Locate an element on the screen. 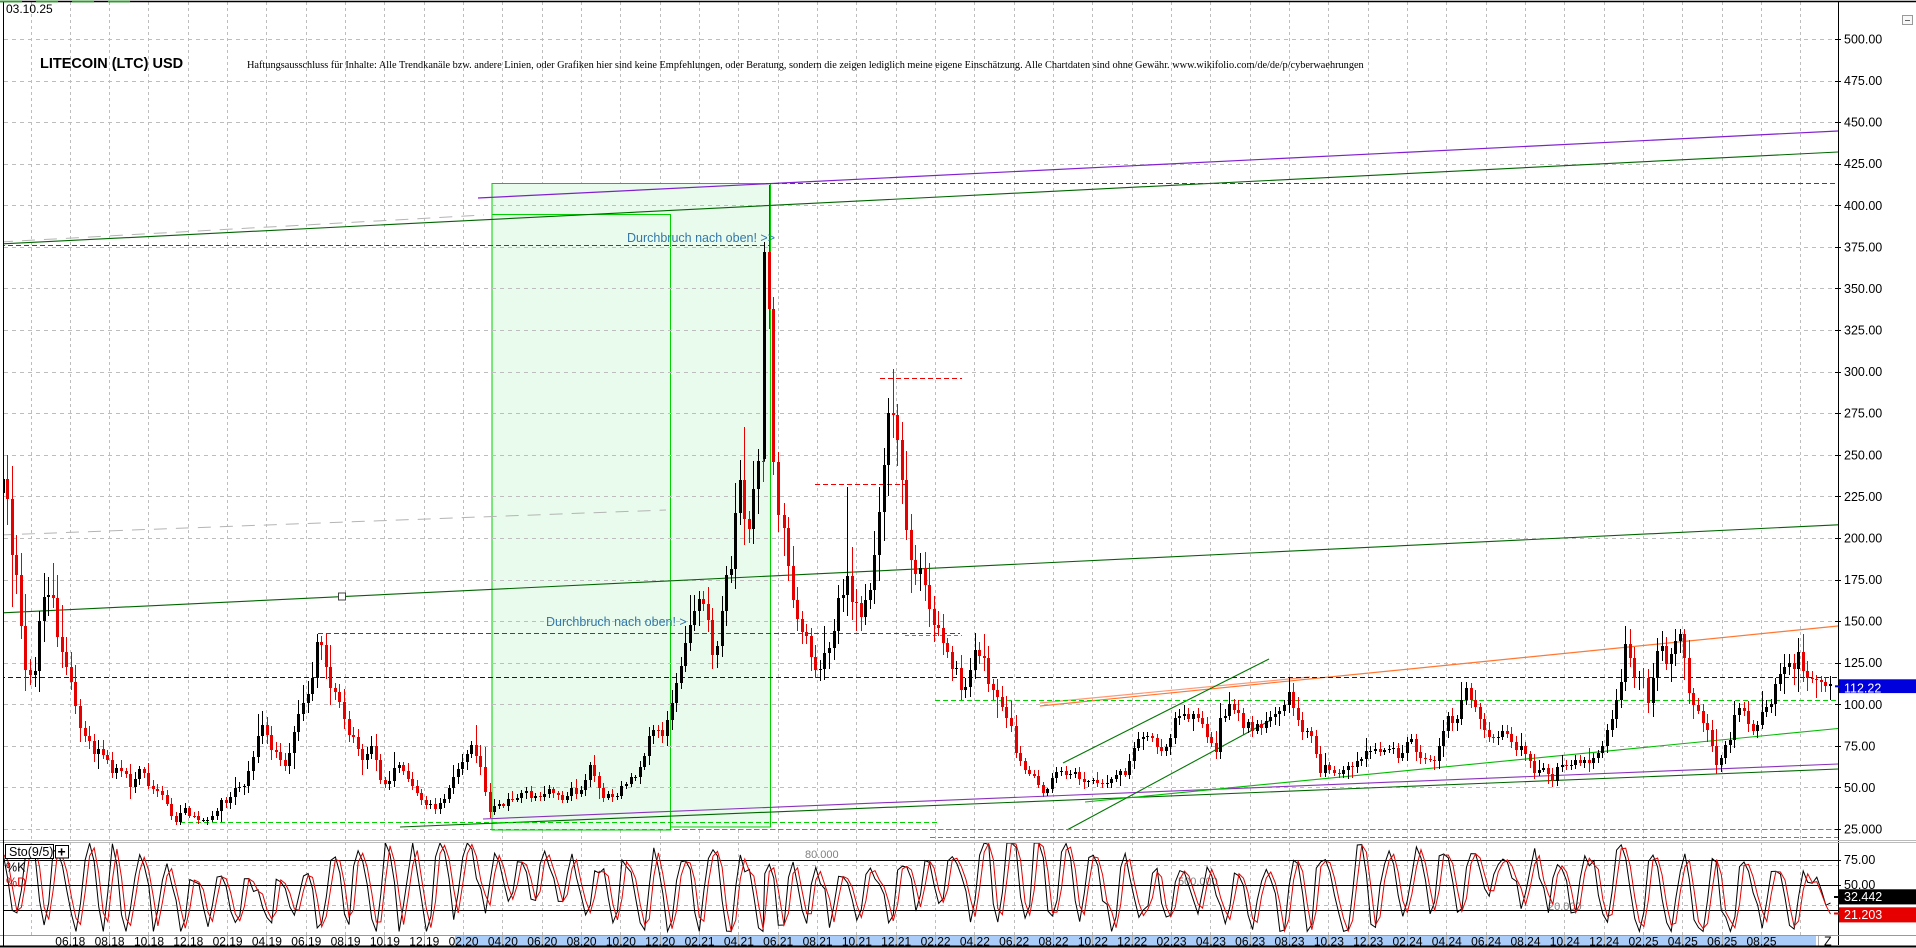  svg-text: 32.442 is located at coordinates (1863, 897).